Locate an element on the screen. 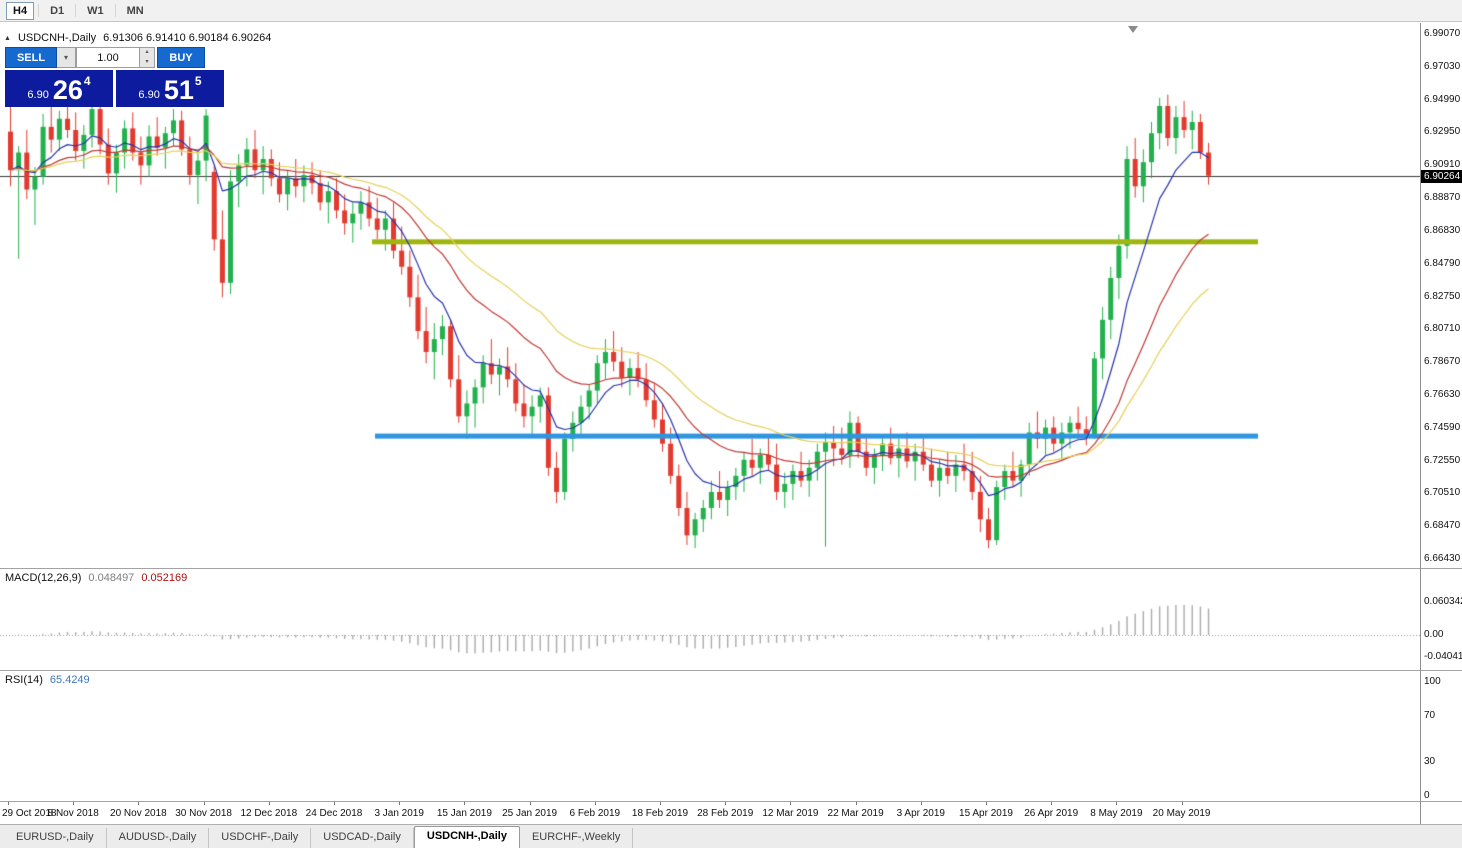 This screenshot has width=1462, height=848. date-axis-label: 26 Apr 2019 is located at coordinates (1051, 813).